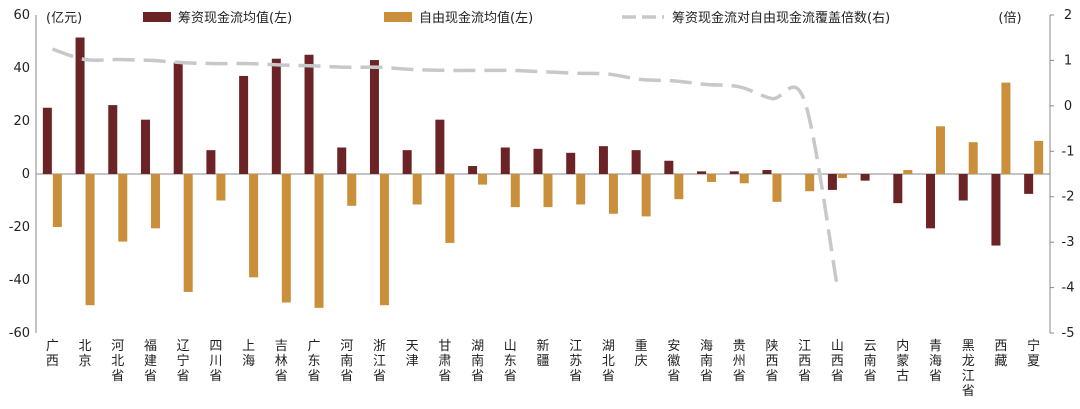  I want to click on category-label: 西藏, so click(1000, 354).